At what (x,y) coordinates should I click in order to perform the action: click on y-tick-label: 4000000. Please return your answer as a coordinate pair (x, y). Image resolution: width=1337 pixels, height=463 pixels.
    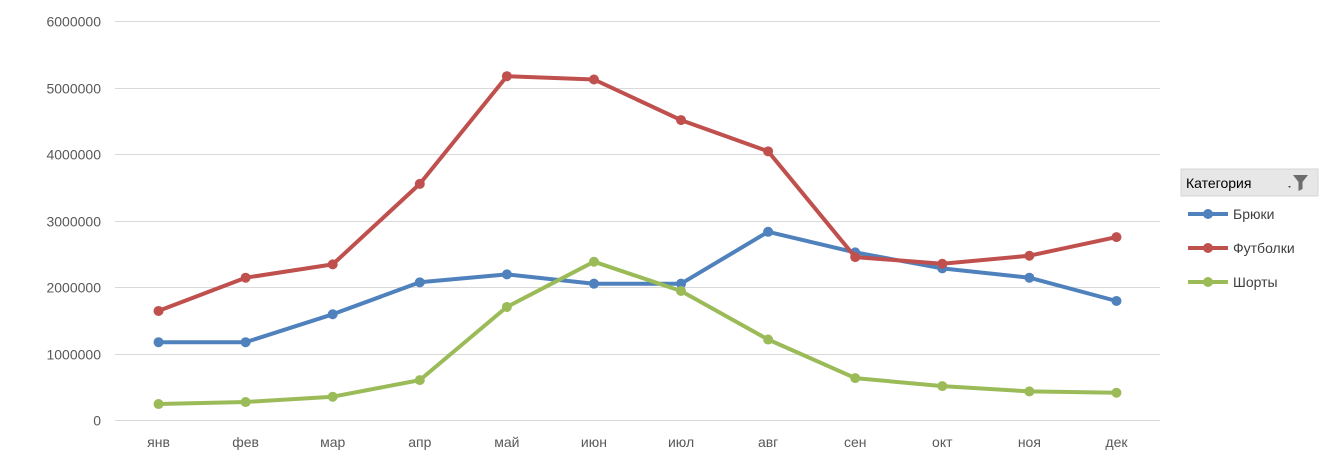
    Looking at the image, I should click on (73, 155).